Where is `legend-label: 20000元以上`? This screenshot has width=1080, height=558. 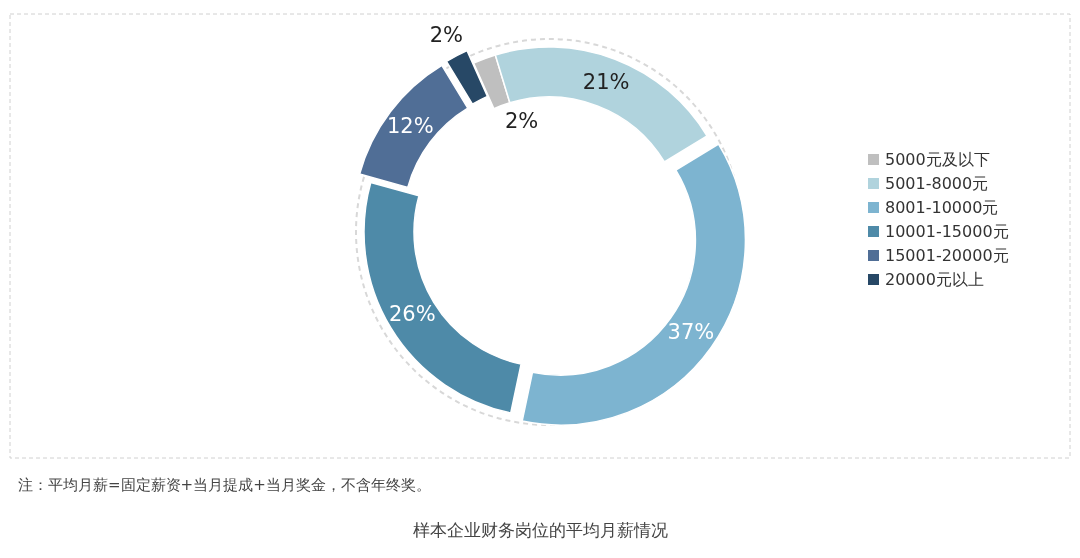
legend-label: 20000元以上 is located at coordinates (934, 279).